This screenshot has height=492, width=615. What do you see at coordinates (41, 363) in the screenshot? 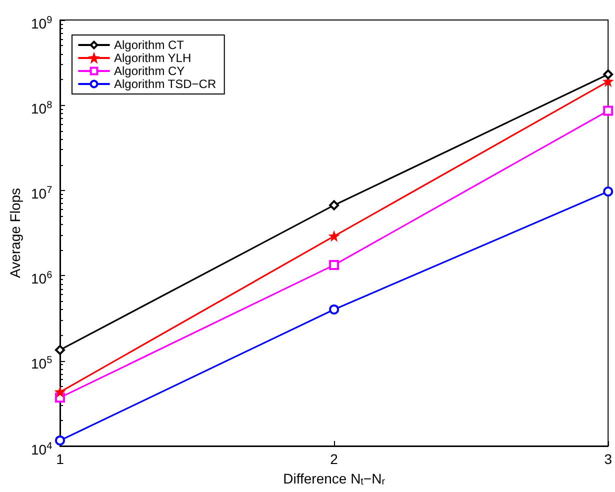
I see `y-tick-label: 10$^{5}$` at bounding box center [41, 363].